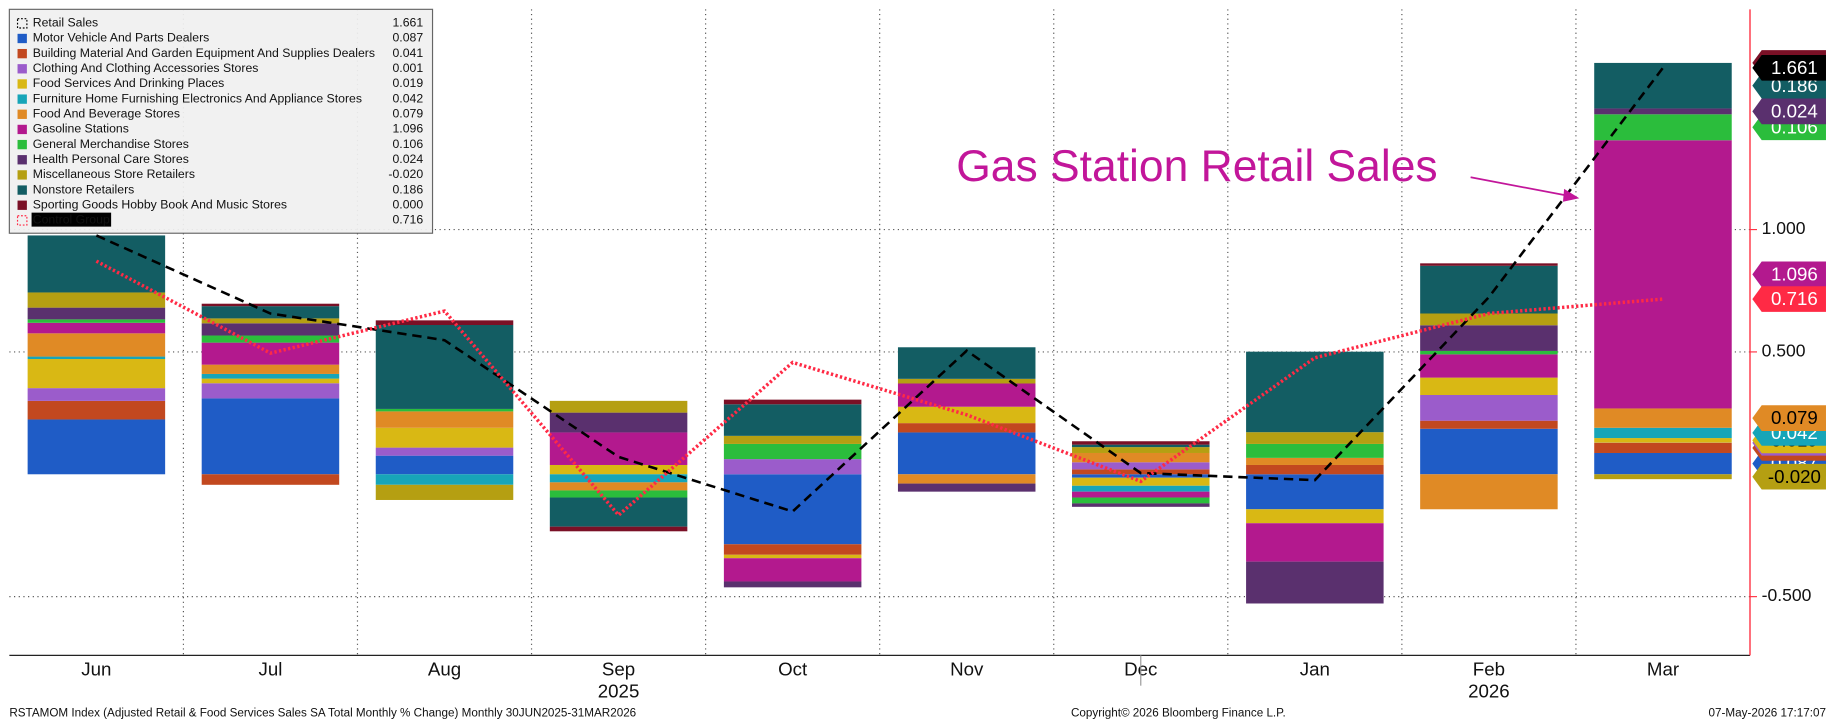  What do you see at coordinates (1178, 713) in the screenshot?
I see `footer-copyright: Copyright© 2026 Bloomberg Finance L.P.` at bounding box center [1178, 713].